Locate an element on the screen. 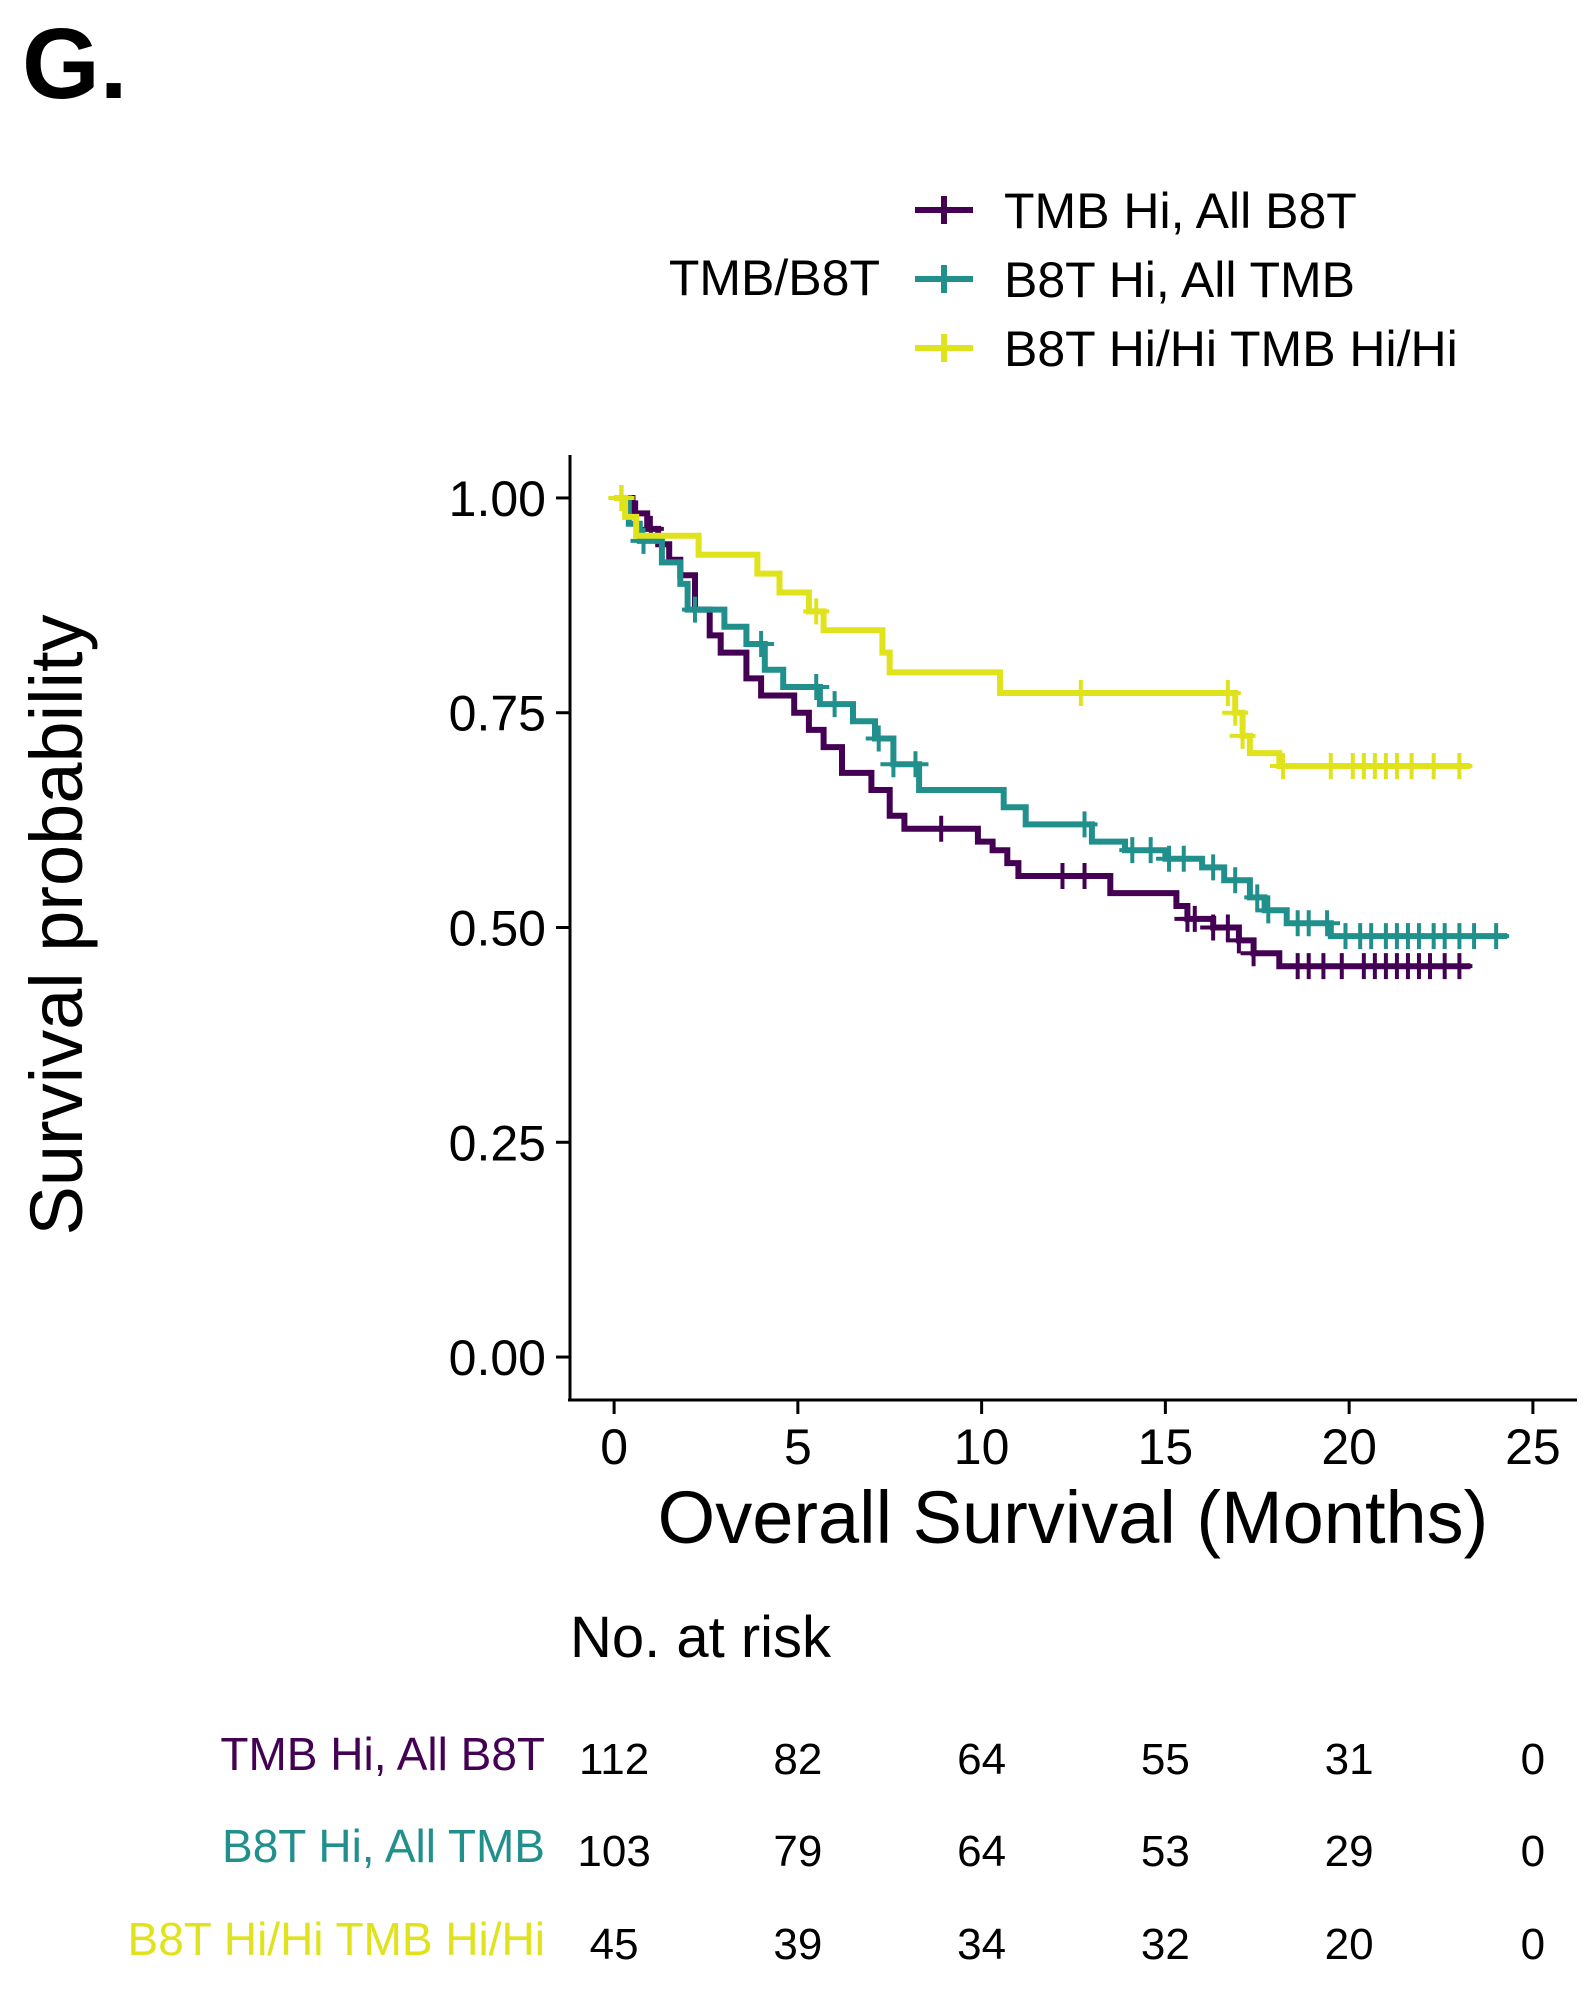 The image size is (1584, 2016). risk-count: 79 is located at coordinates (797, 1851).